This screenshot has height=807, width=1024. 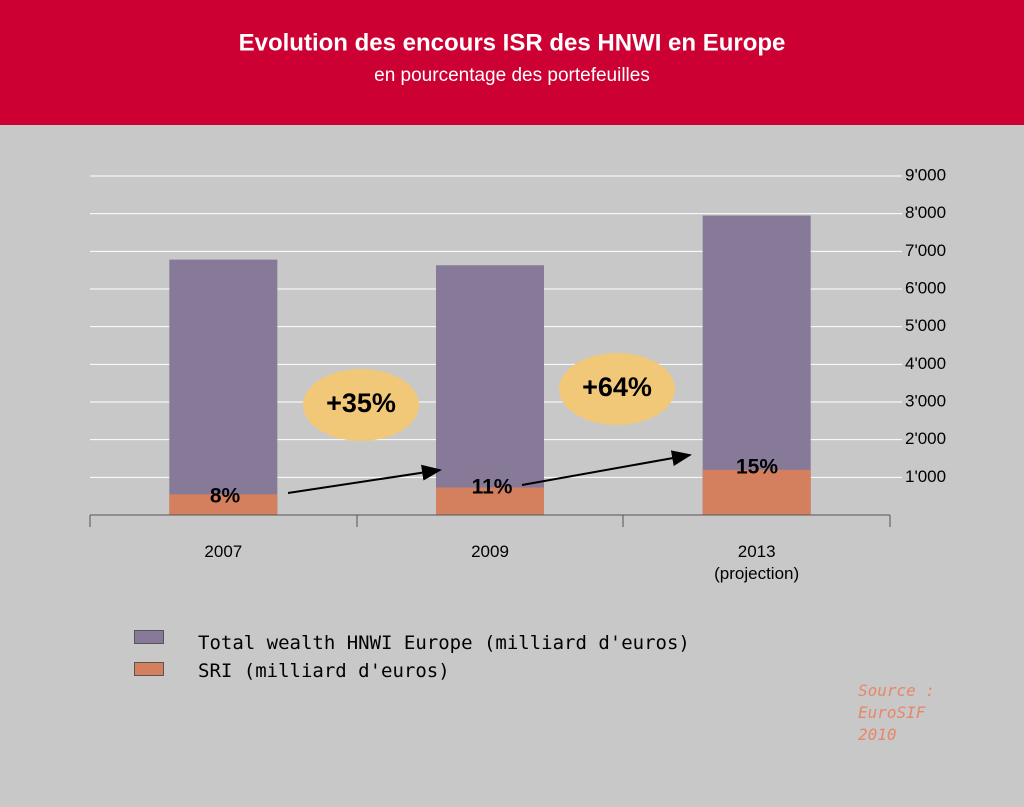 I want to click on annotation: +35%, so click(x=361, y=403).